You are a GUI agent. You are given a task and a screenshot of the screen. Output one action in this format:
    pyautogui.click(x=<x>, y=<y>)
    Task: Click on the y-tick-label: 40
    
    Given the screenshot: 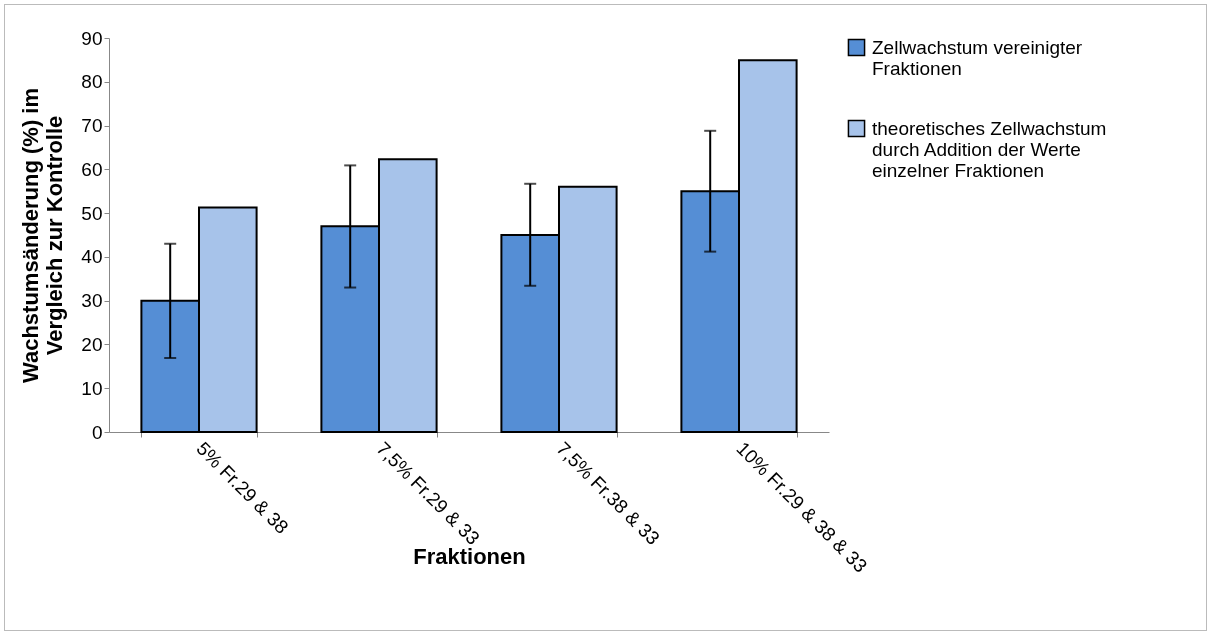 What is the action you would take?
    pyautogui.click(x=92, y=257)
    